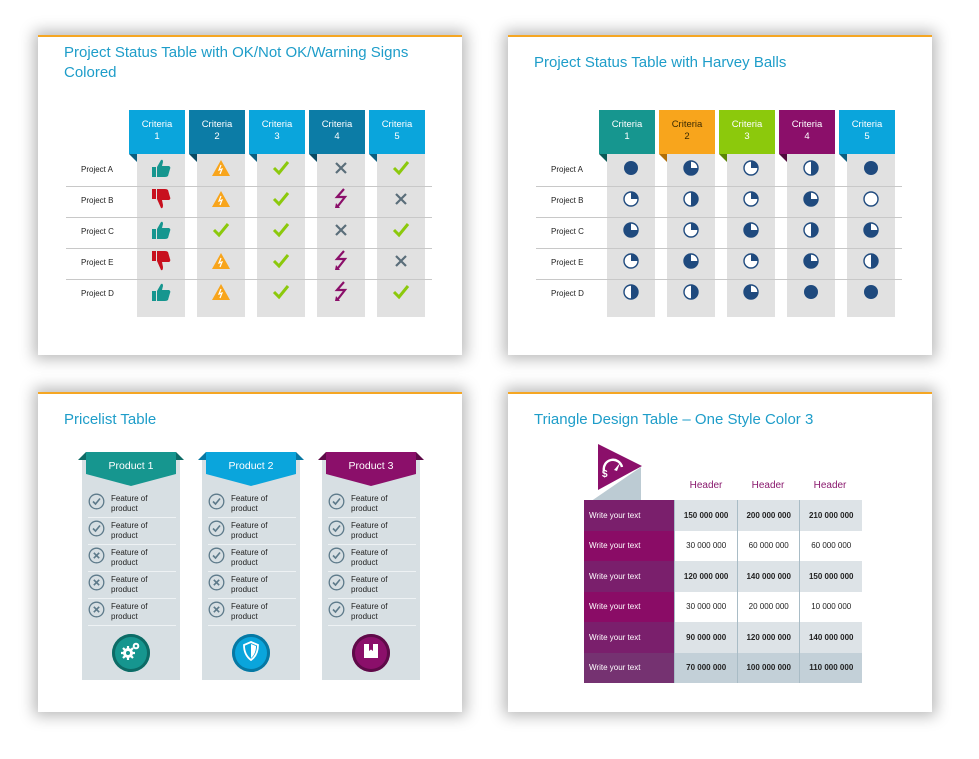 This screenshot has width=979, height=759. I want to click on product-icon-badge, so click(131, 653).